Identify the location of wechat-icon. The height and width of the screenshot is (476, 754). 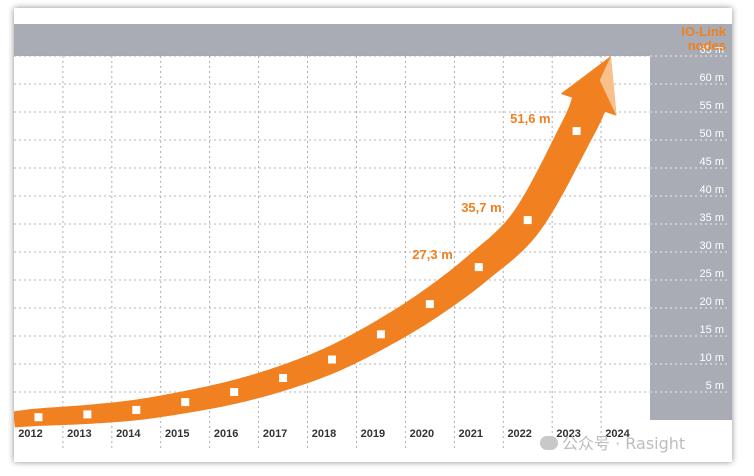
(549, 443).